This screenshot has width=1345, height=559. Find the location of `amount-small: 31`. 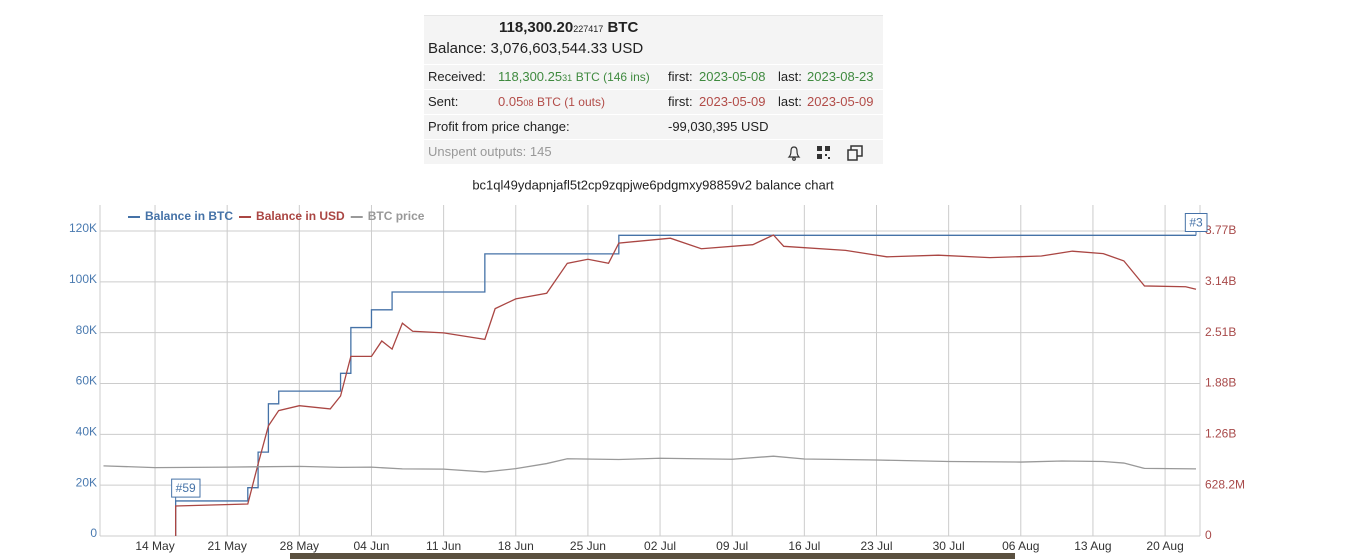

amount-small: 31 is located at coordinates (567, 78).